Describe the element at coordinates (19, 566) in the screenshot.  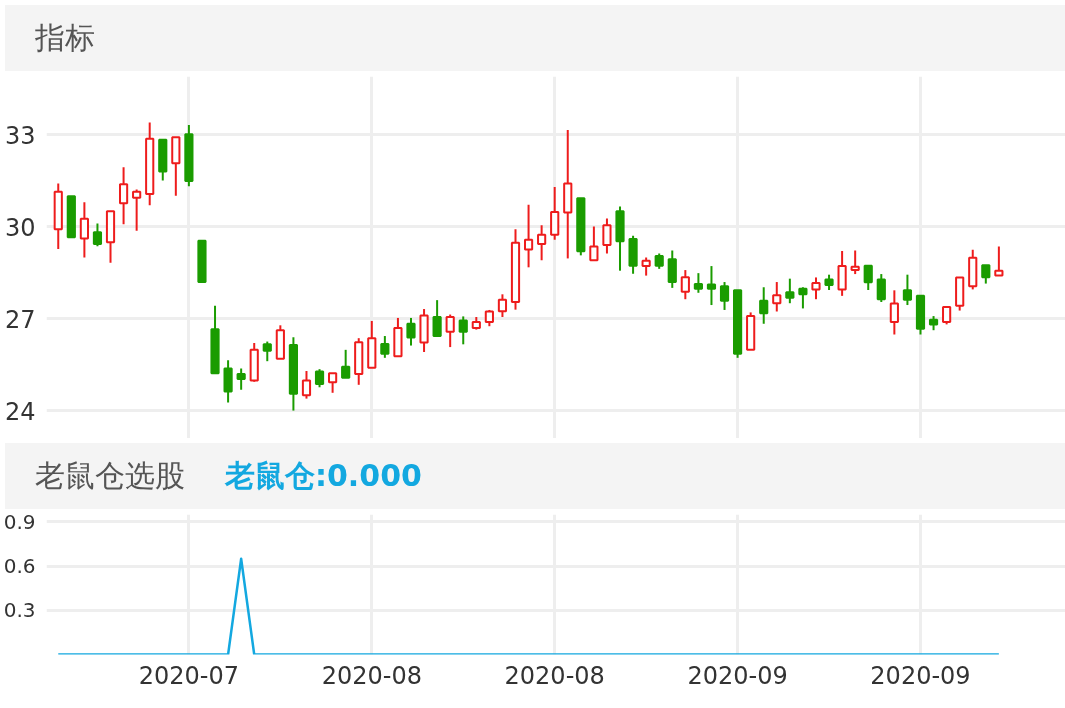
I see `y-tick-label: 0.6` at that location.